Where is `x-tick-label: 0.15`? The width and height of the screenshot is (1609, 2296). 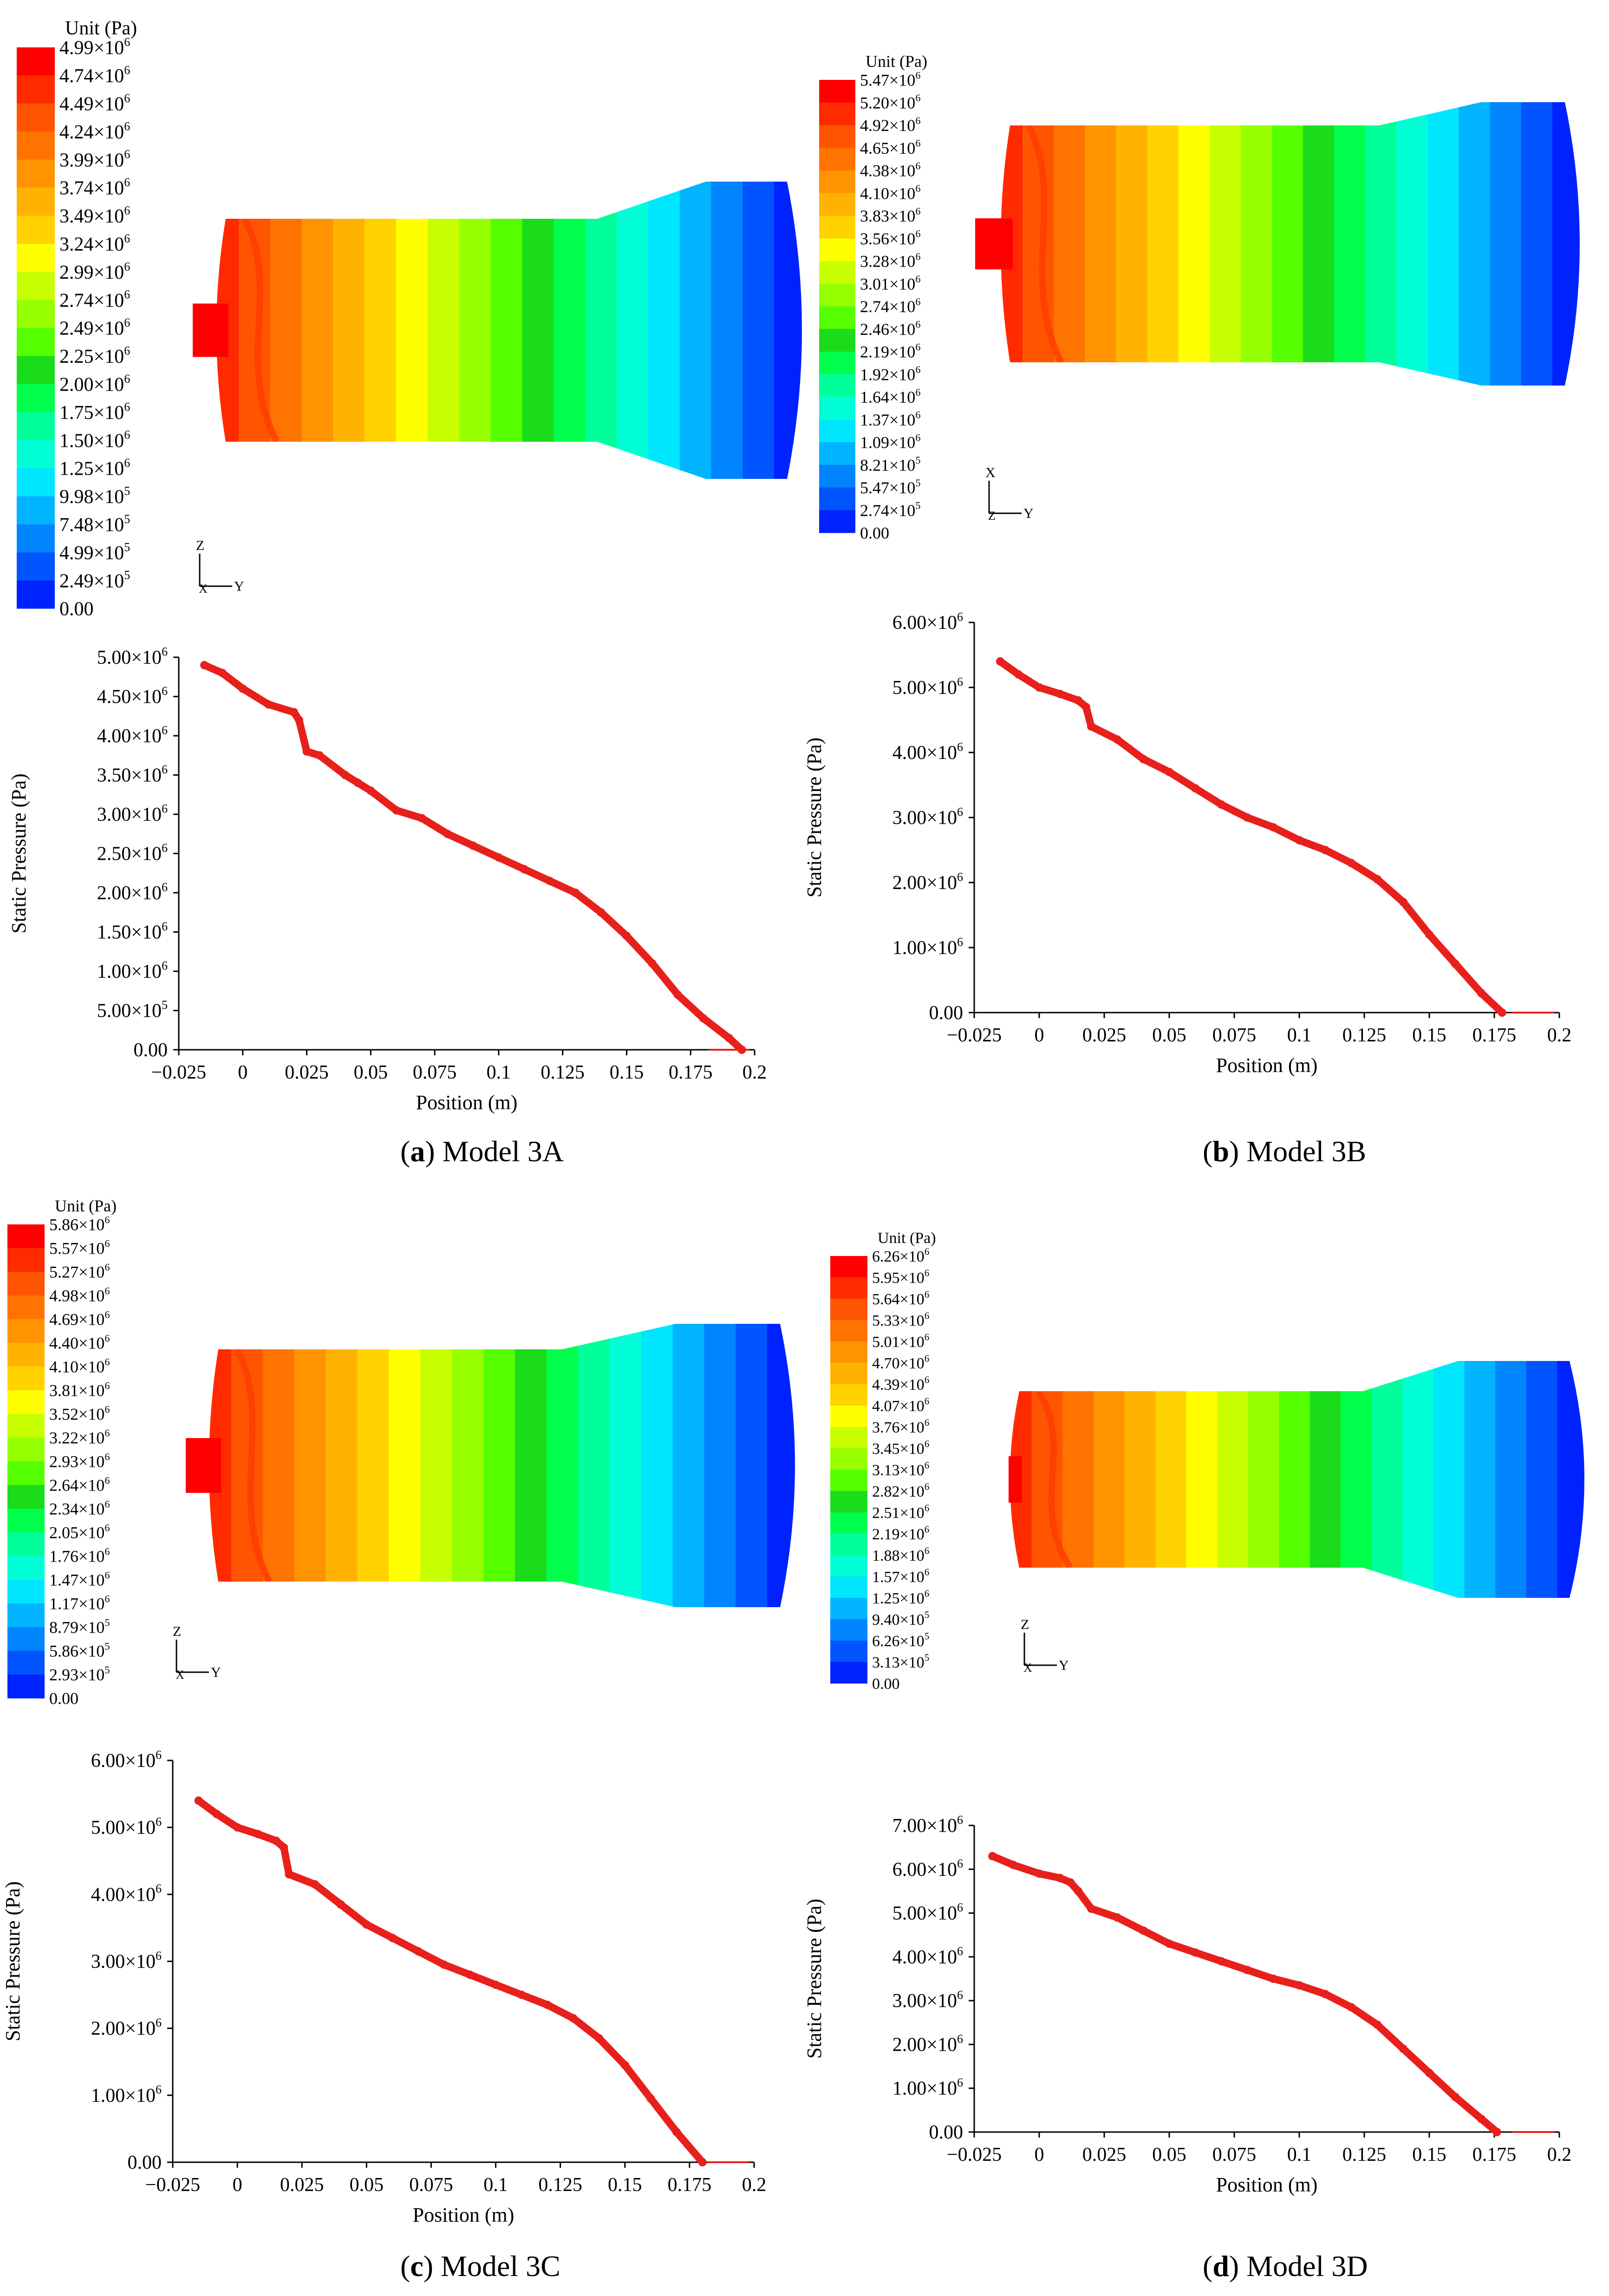
x-tick-label: 0.15 is located at coordinates (625, 2185).